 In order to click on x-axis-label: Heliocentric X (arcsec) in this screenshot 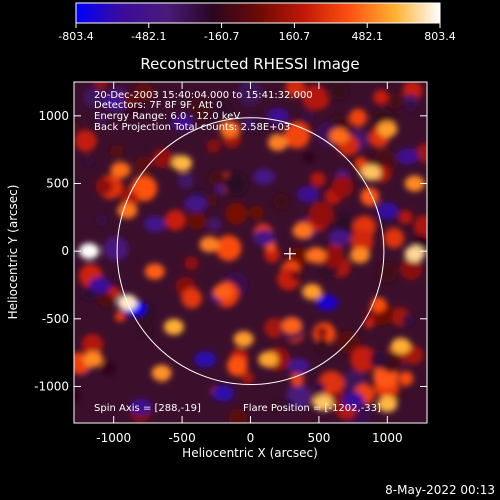, I will do `click(250, 453)`.